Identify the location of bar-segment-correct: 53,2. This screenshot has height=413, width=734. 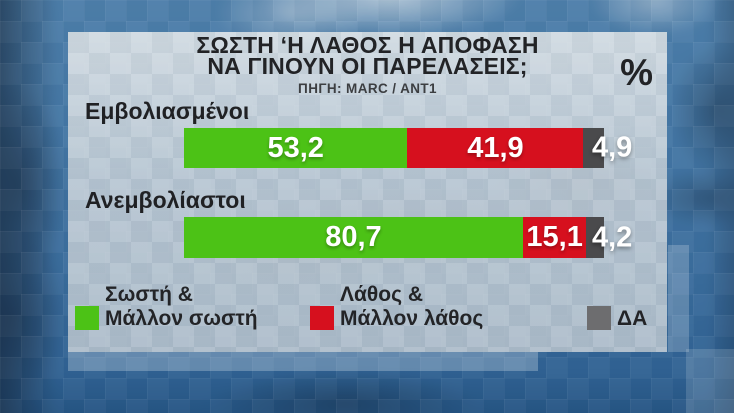
(296, 148).